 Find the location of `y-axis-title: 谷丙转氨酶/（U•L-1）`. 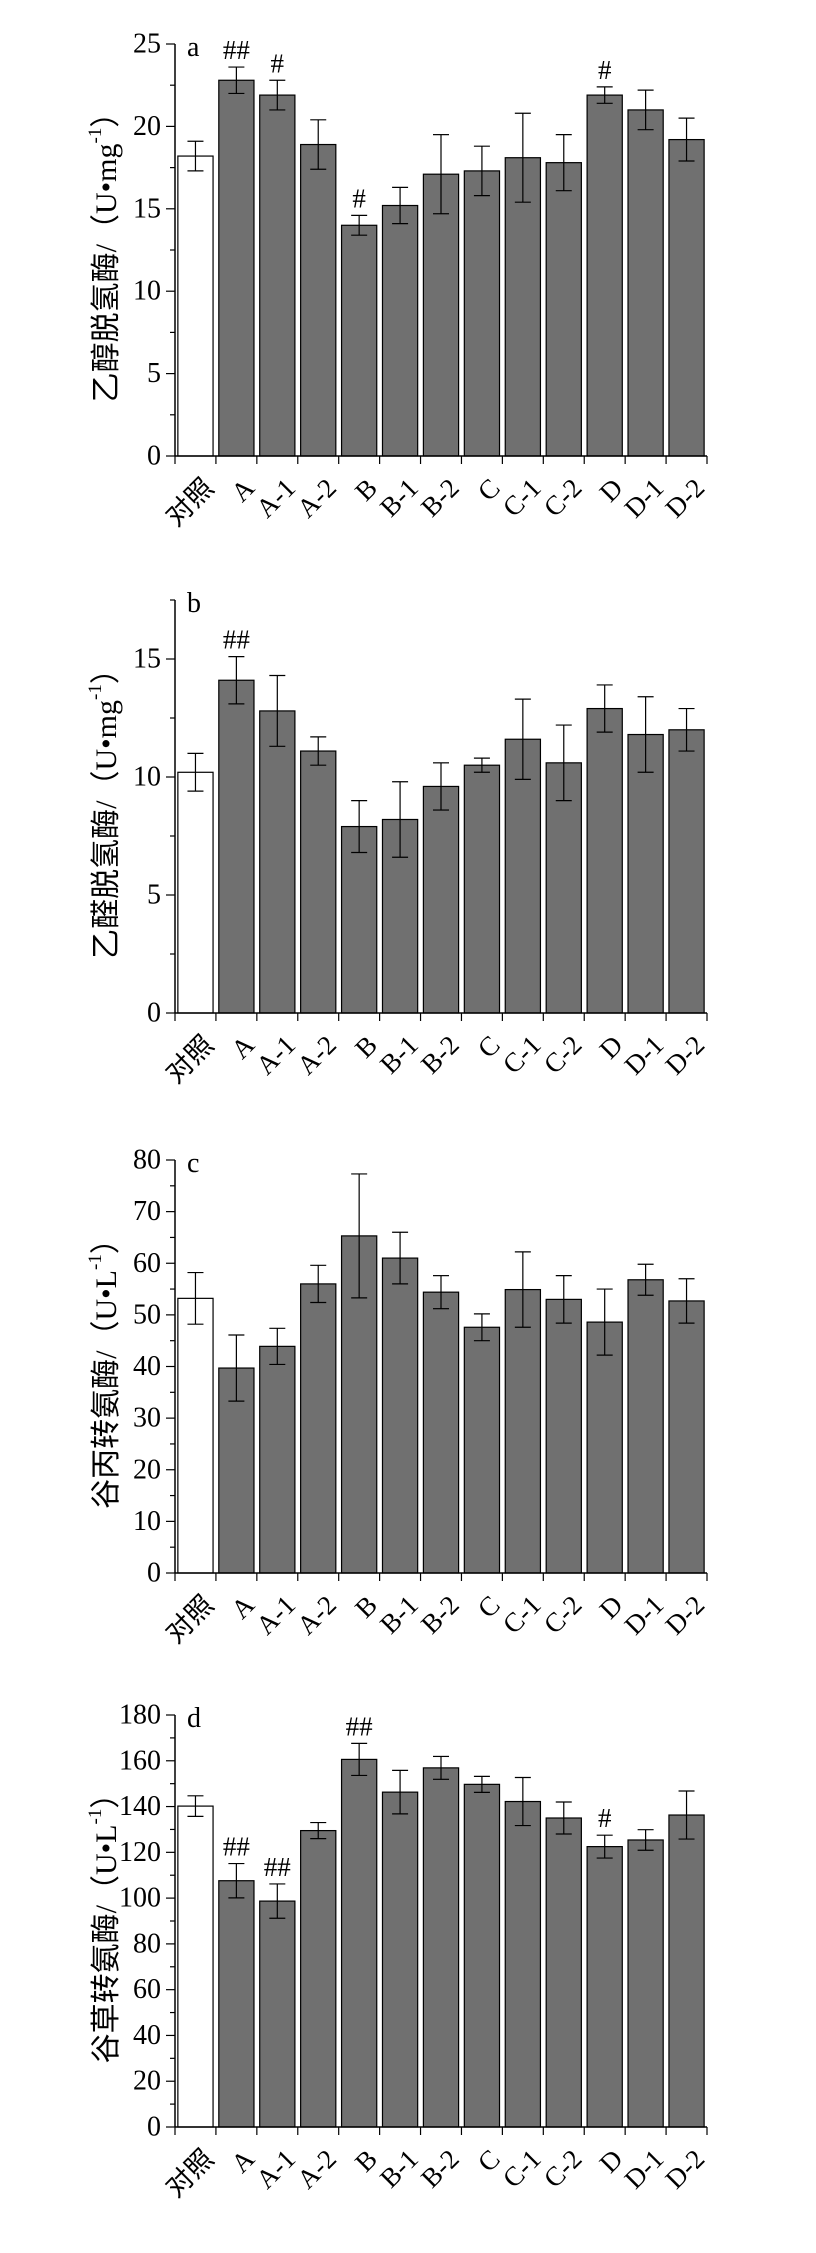

y-axis-title: 谷丙转氨酶/（U•L-1） is located at coordinates (104, 1366).